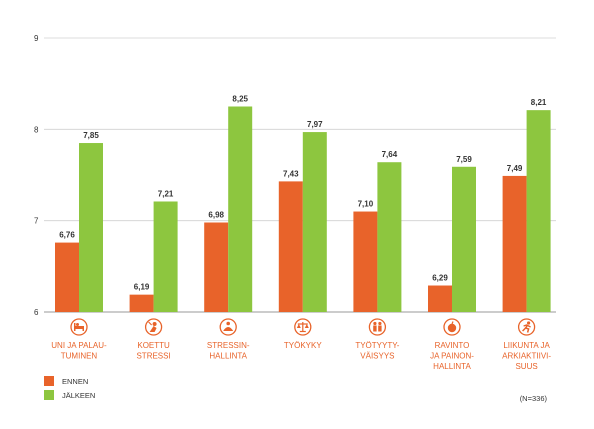 The width and height of the screenshot is (594, 429). What do you see at coordinates (377, 356) in the screenshot?
I see `category-label: VÄISYYS` at bounding box center [377, 356].